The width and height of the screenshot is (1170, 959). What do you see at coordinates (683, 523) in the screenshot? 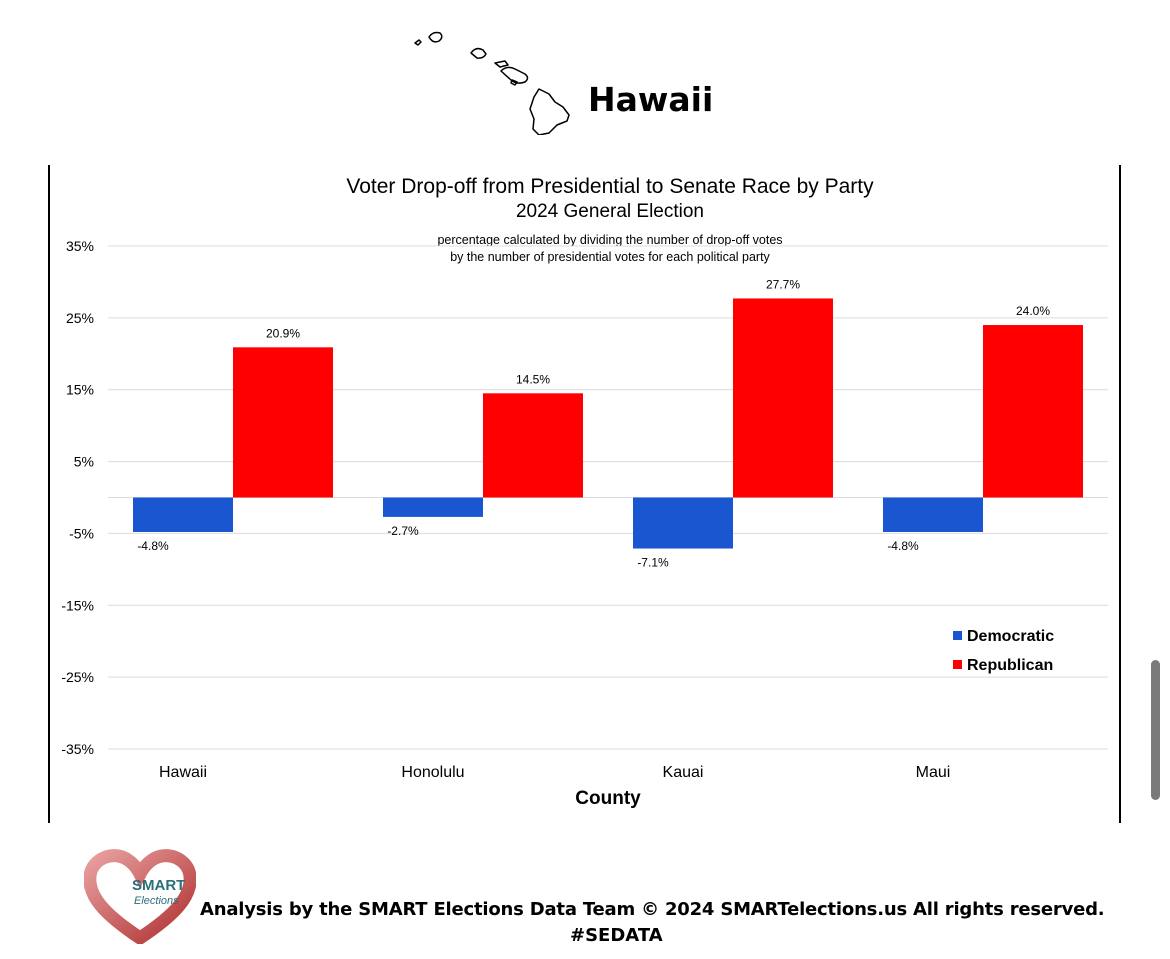
I see `bar-democratic-kauai` at bounding box center [683, 523].